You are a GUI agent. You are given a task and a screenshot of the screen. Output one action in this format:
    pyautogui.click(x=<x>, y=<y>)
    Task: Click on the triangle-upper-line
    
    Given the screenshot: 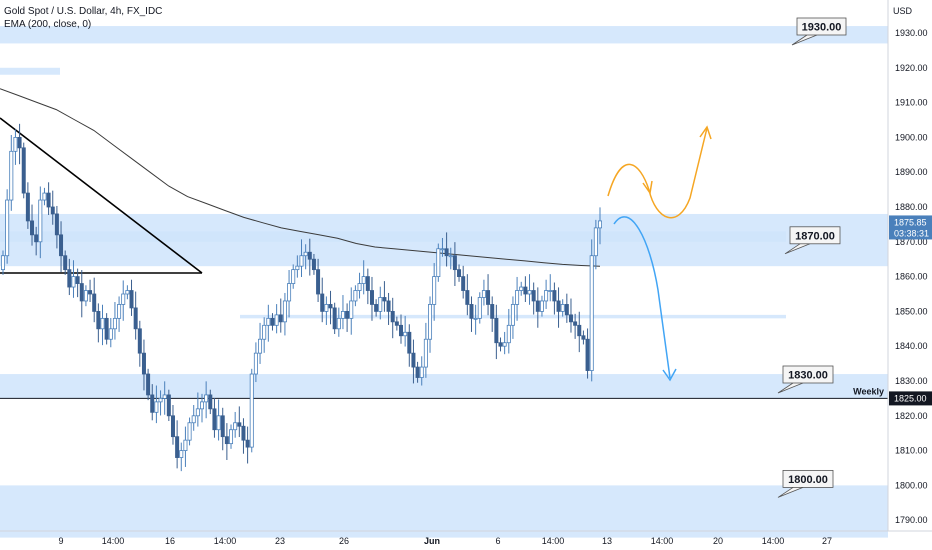 What is the action you would take?
    pyautogui.click(x=101, y=195)
    